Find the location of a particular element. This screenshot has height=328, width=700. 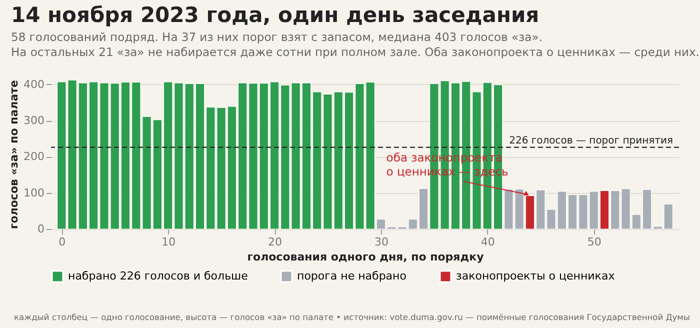

text: каждый столбец — одно голосование, высота — голосов «за» по палате • источник: vote.duma.gov.ru — поимённые голосования Государственной Думы is located at coordinates (352, 317).